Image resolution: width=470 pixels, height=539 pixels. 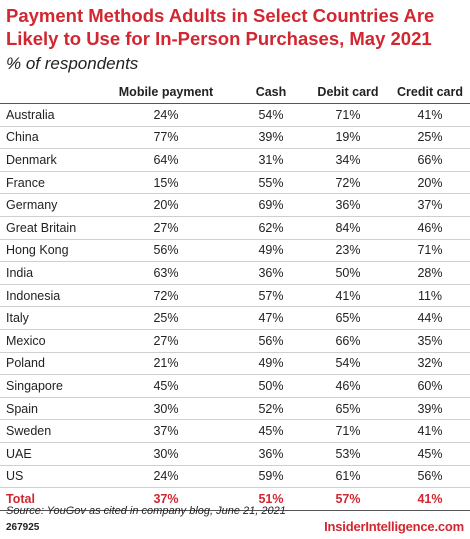 What do you see at coordinates (271, 386) in the screenshot?
I see `cell-cash: 50%` at bounding box center [271, 386].